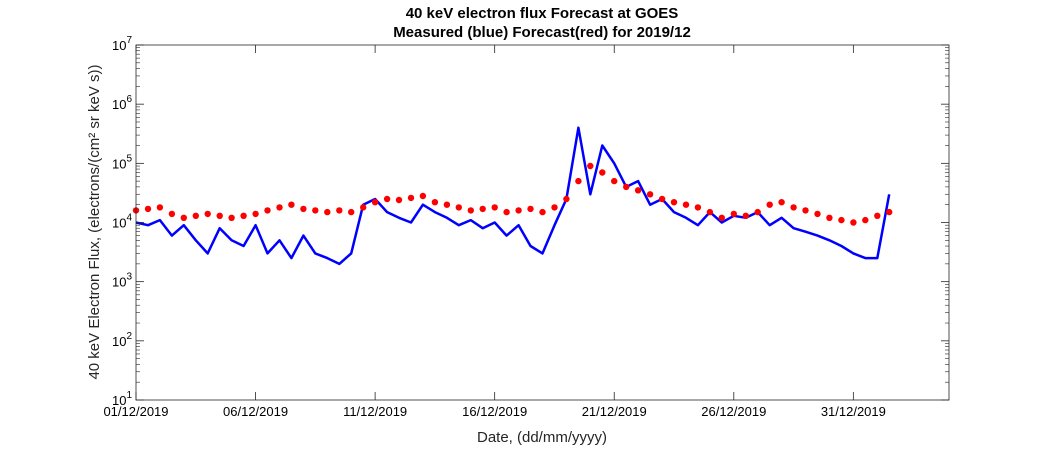  Describe the element at coordinates (375, 411) in the screenshot. I see `x-tick-label: 11/12/2019` at that location.